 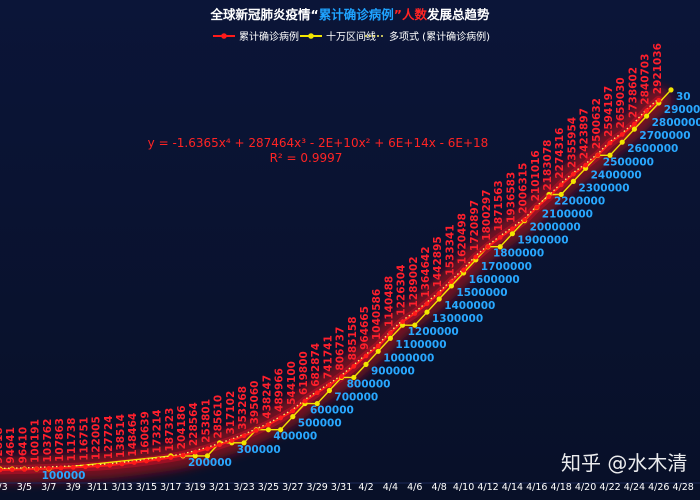 What do you see at coordinates (48, 487) in the screenshot?
I see `x-tick-label-2: 3/7` at bounding box center [48, 487].